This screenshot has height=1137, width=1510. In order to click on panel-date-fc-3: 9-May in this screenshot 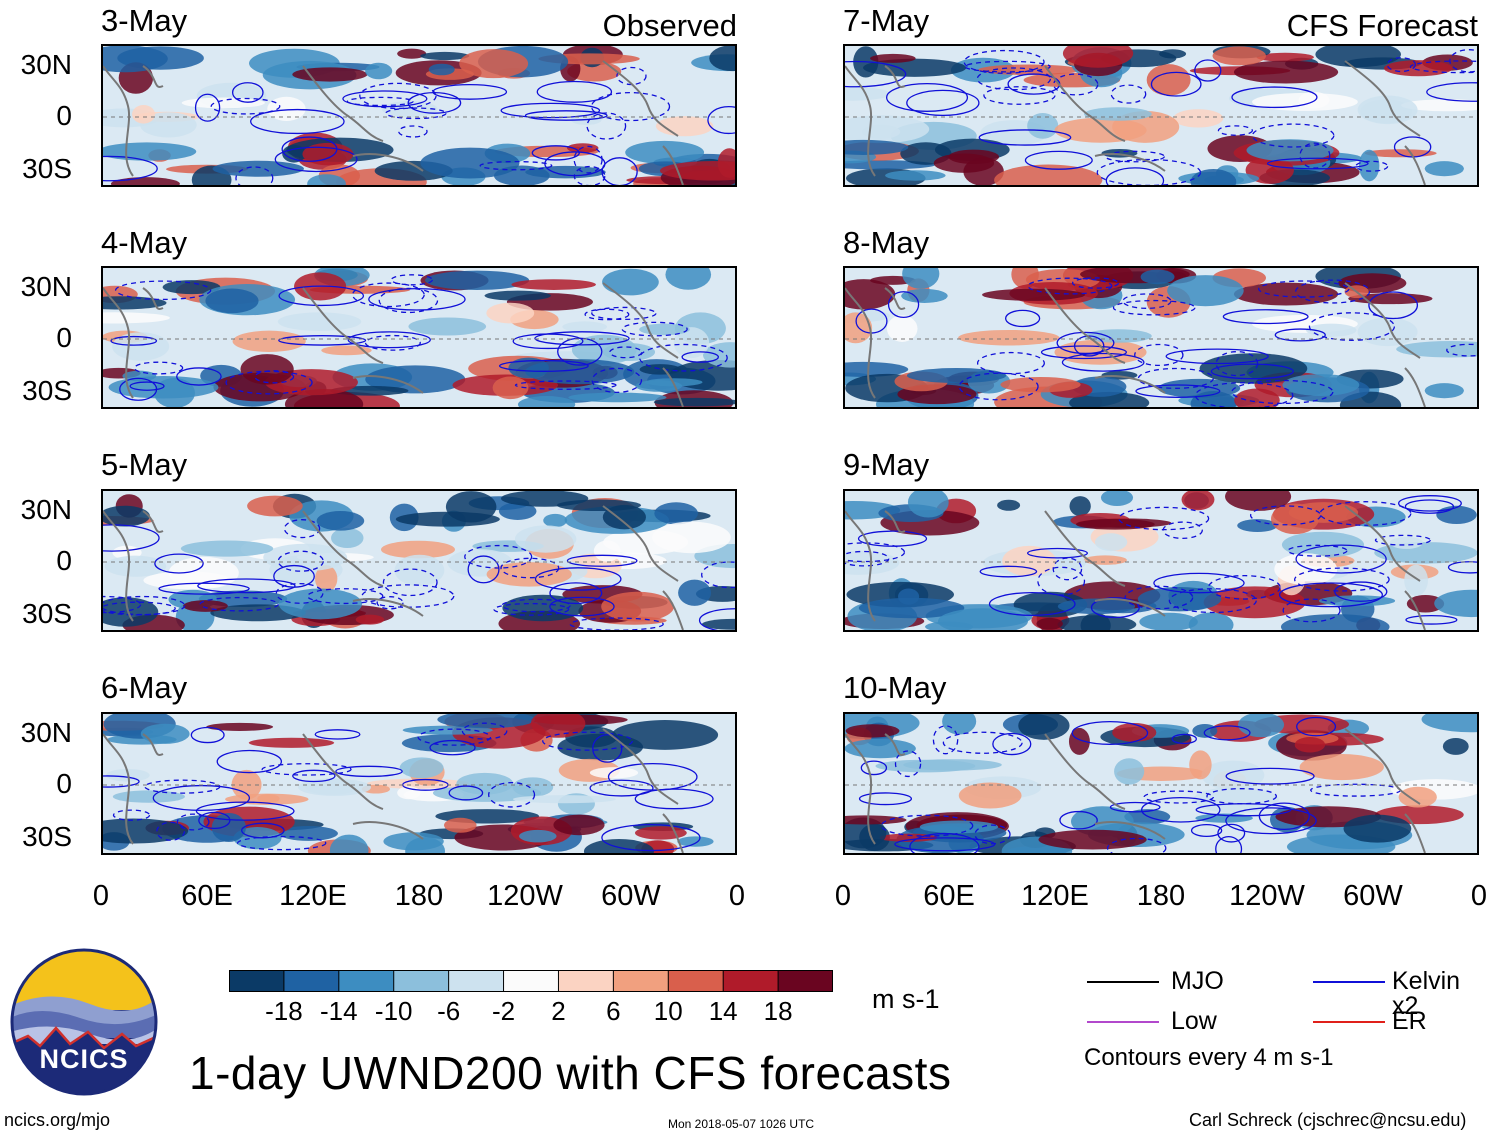, I will do `click(886, 464)`.